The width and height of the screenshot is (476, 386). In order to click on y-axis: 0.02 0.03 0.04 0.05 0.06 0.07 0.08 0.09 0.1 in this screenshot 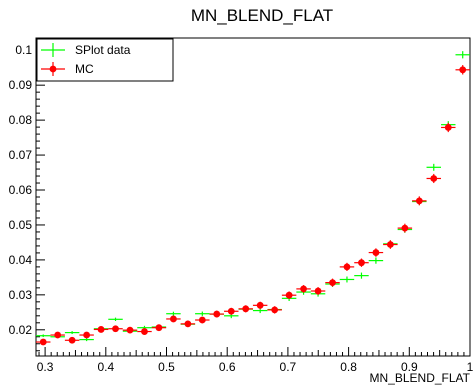, I will do `click(27, 197)`.